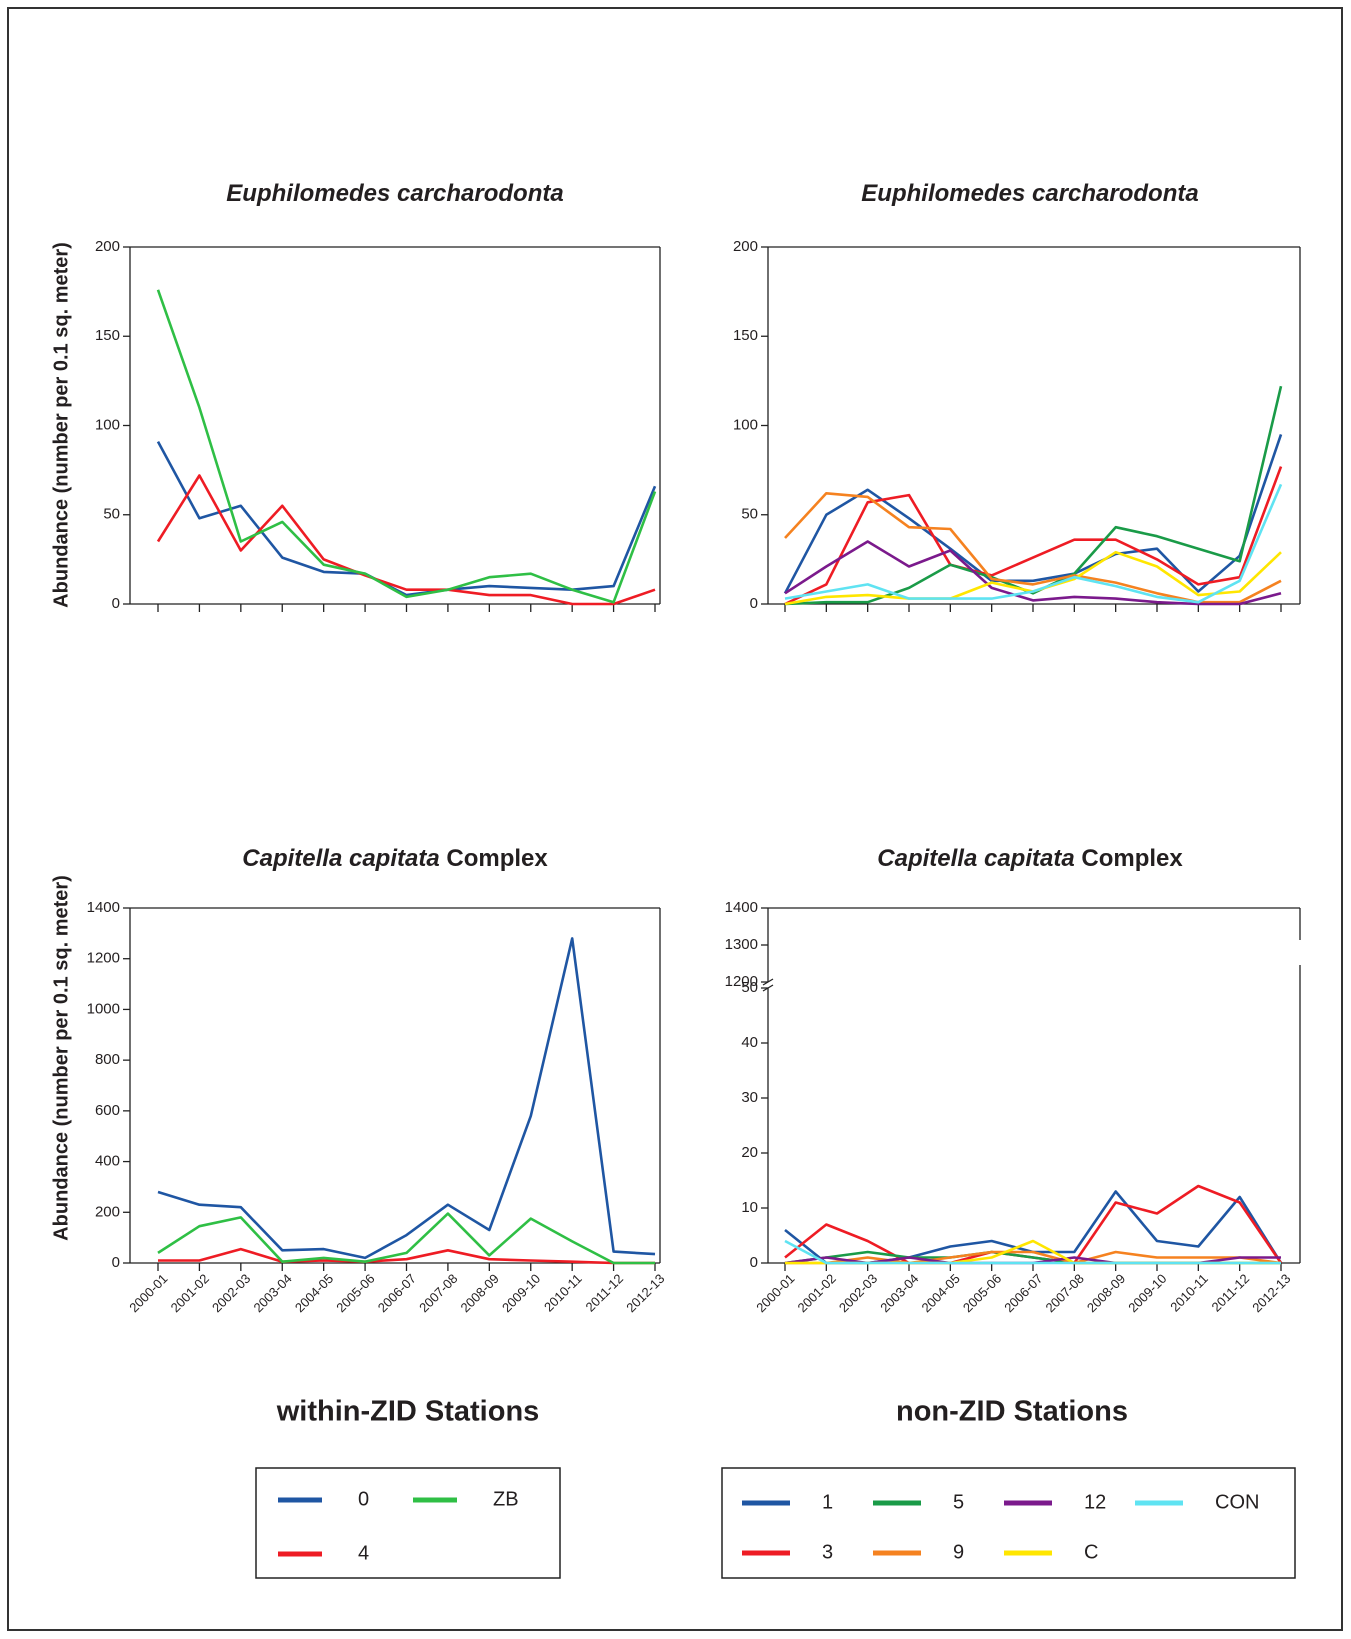  What do you see at coordinates (363, 1553) in the screenshot?
I see `legend-label: 4` at bounding box center [363, 1553].